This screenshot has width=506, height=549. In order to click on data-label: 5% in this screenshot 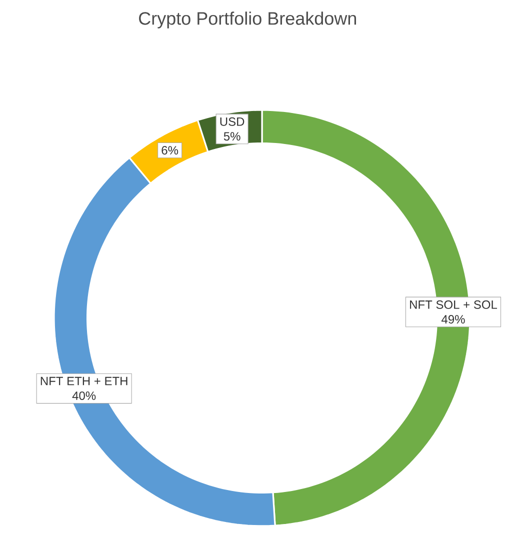, I will do `click(232, 136)`.